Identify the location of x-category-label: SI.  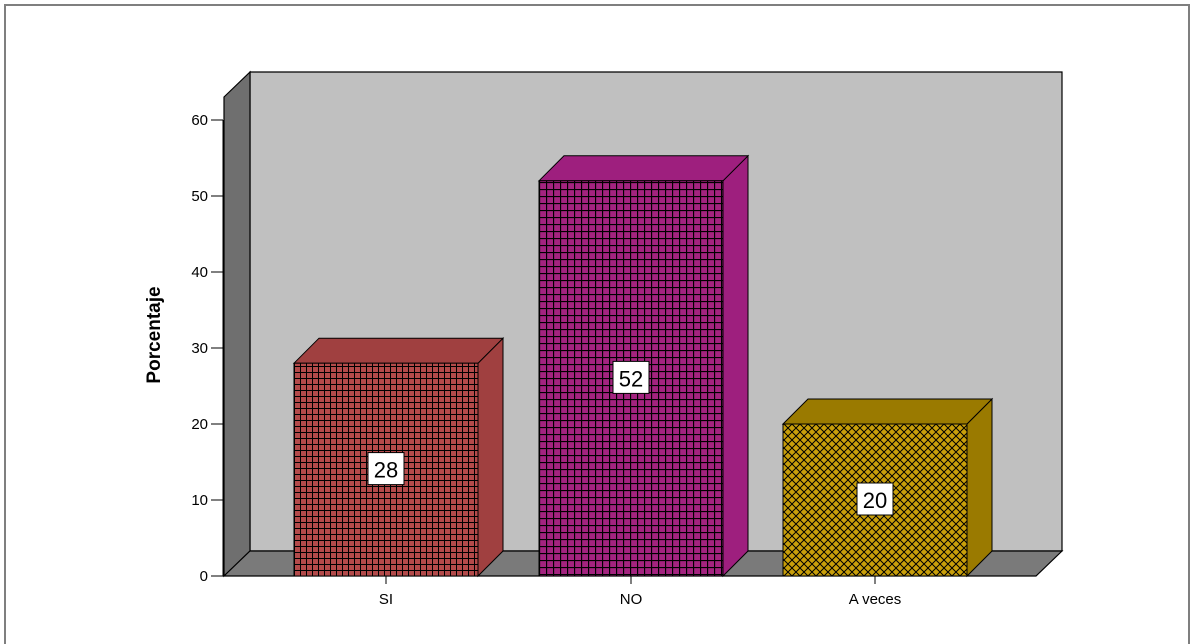
(386, 599).